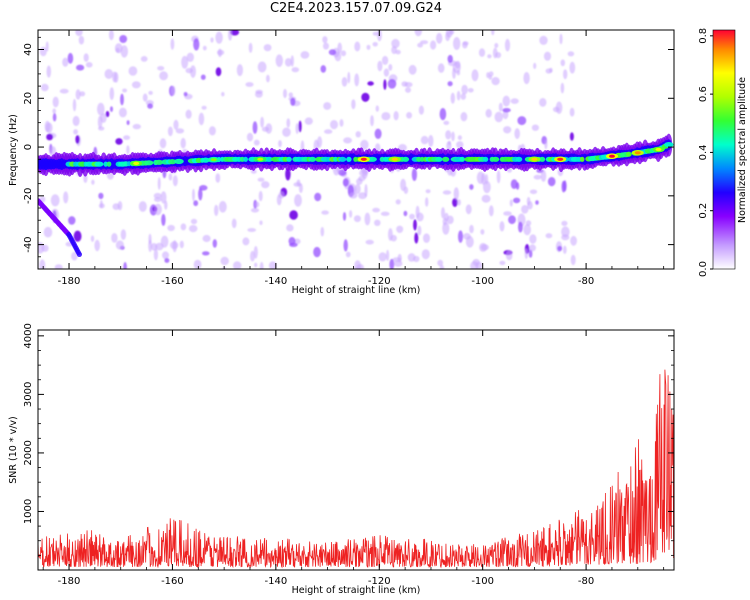 The image size is (750, 600). What do you see at coordinates (28, 196) in the screenshot?
I see `y-tick-label: -20` at bounding box center [28, 196].